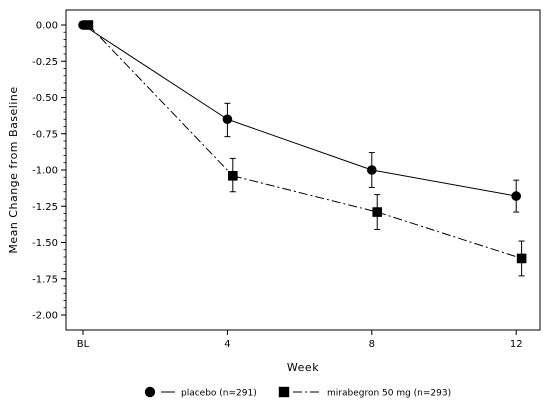 The width and height of the screenshot is (548, 407). I want to click on y-tick-label: -0.75, so click(45, 134).